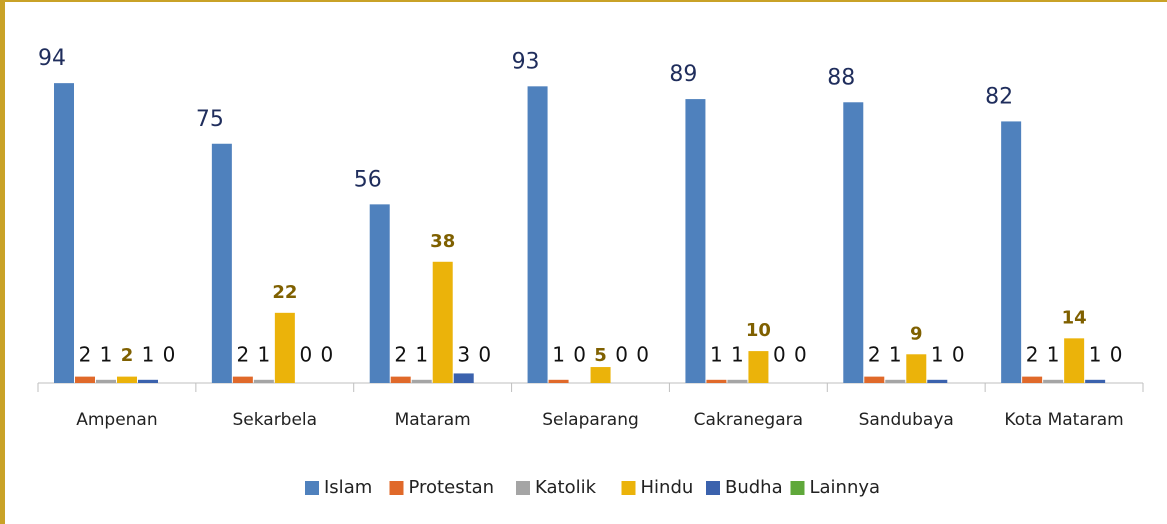 This screenshot has width=1167, height=524. What do you see at coordinates (463, 355) in the screenshot?
I see `data-label: 3` at bounding box center [463, 355].